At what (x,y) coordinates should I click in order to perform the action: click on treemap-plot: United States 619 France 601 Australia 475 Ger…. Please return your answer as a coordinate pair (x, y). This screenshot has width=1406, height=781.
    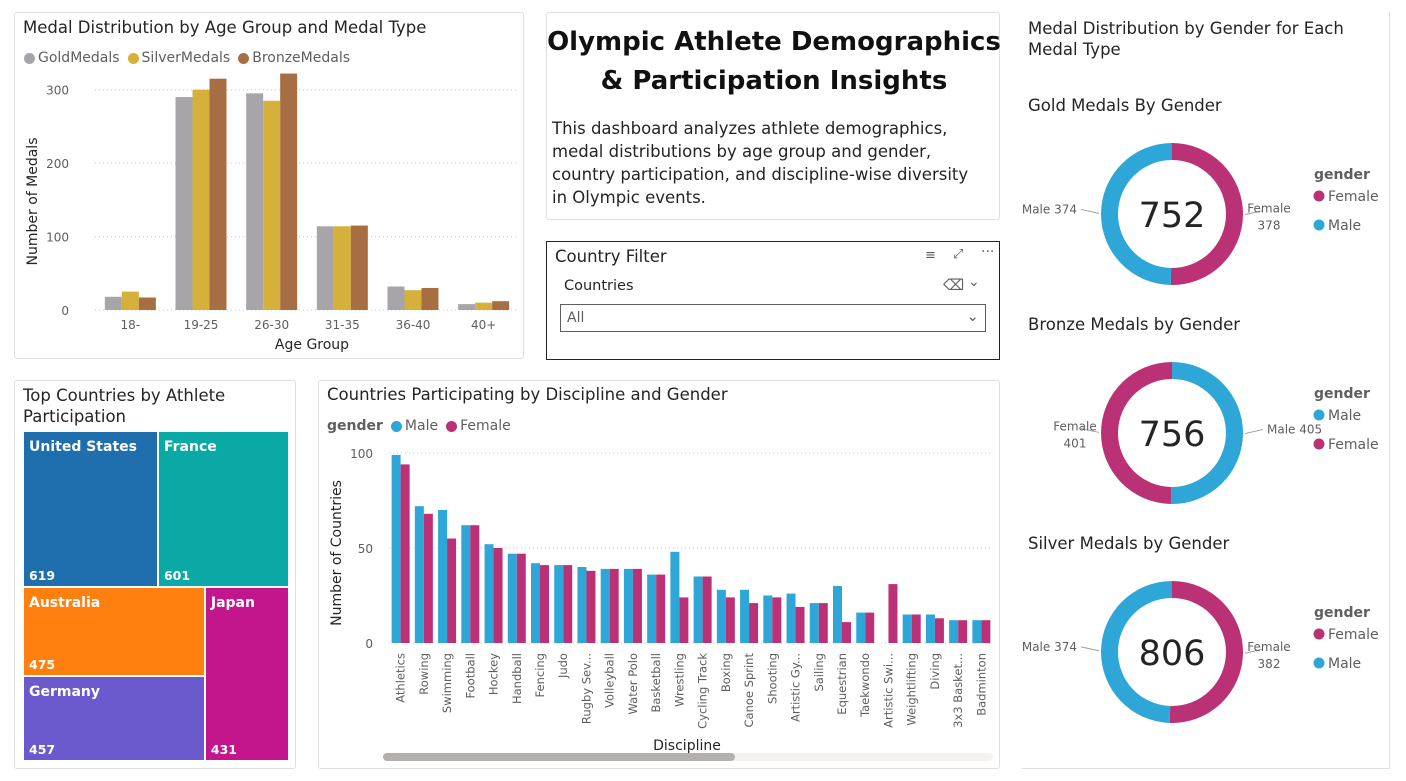
    Looking at the image, I should click on (156, 596).